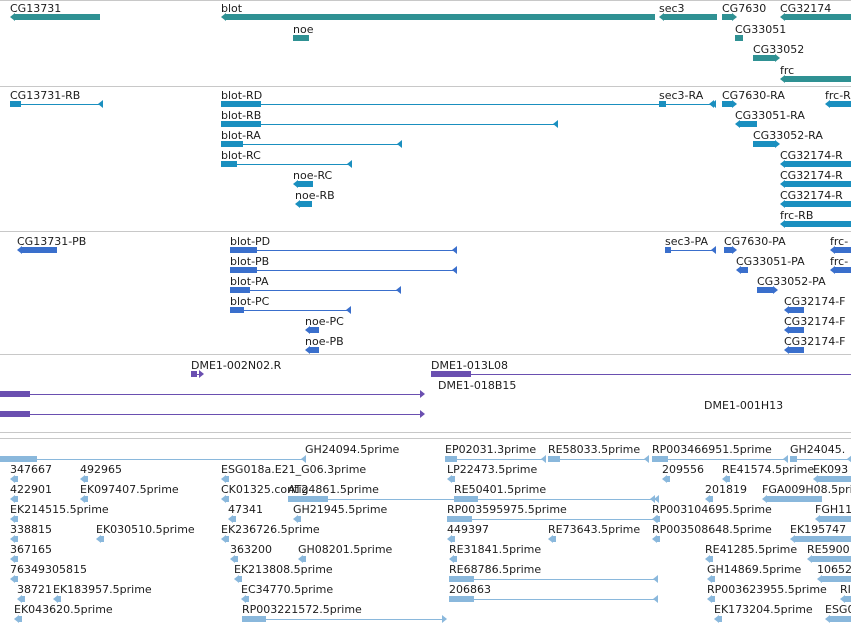 Image resolution: width=851 pixels, height=624 pixels. What do you see at coordinates (555, 539) in the screenshot?
I see `feature-glyph-re73643-5prime` at bounding box center [555, 539].